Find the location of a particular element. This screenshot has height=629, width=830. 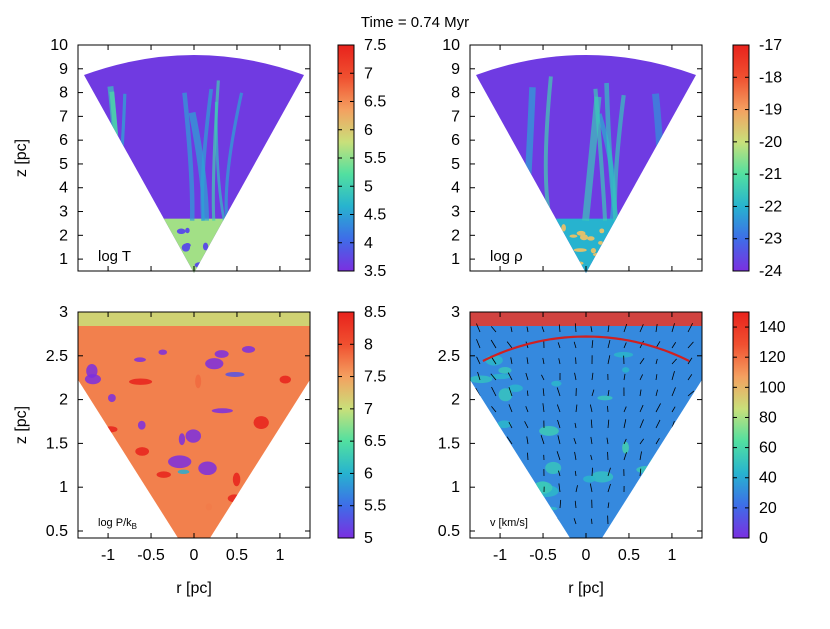

panel-label-subscript: B is located at coordinates (134, 526).